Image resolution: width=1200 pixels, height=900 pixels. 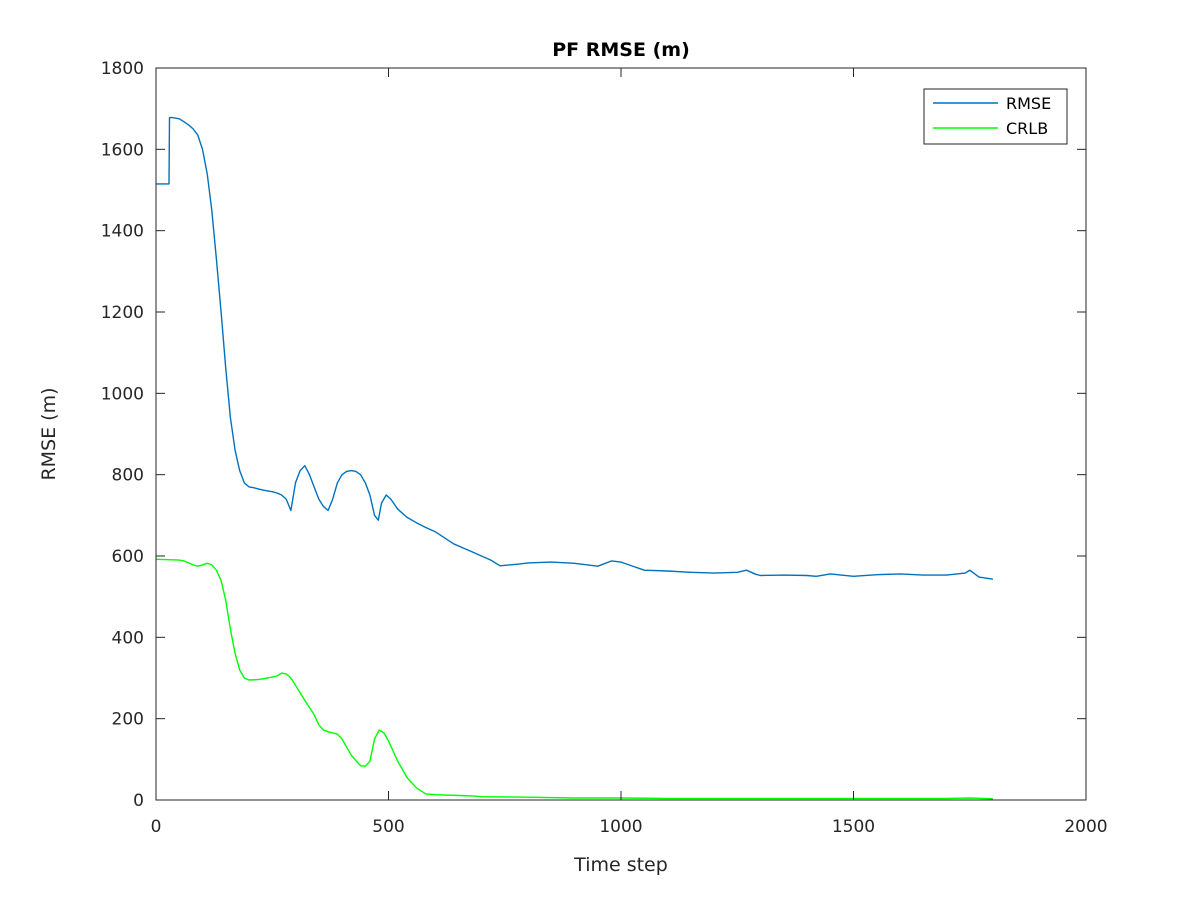 I want to click on chart-title: PF RMSE (m), so click(x=621, y=50).